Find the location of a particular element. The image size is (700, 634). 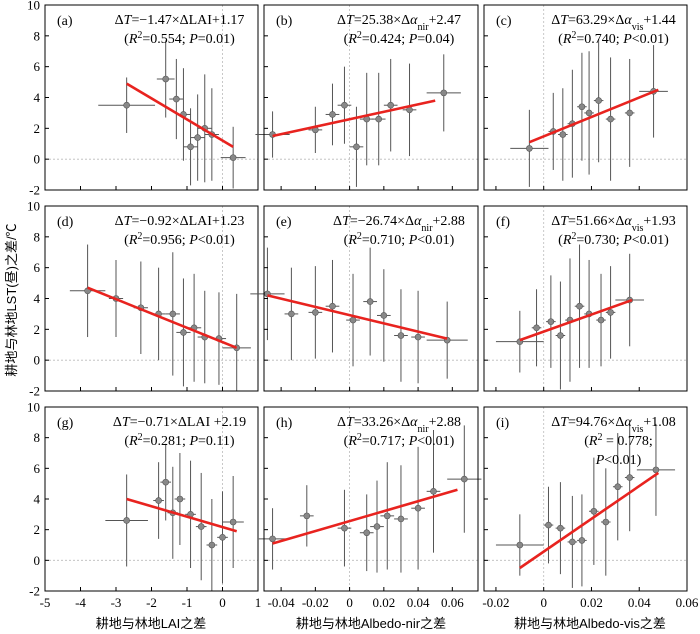

panel-label: (i) is located at coordinates (503, 423).